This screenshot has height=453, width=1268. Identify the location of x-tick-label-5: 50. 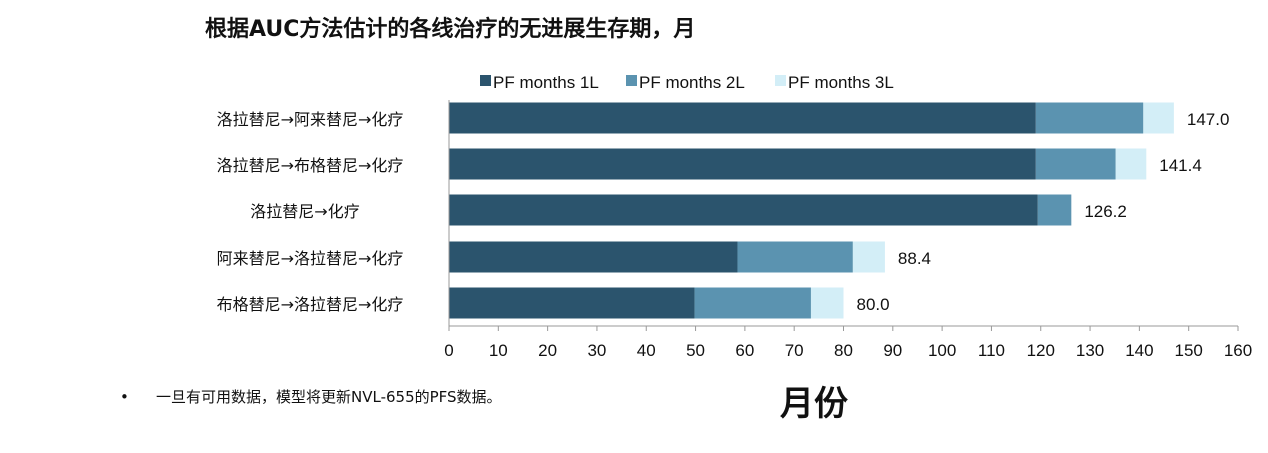
(695, 350).